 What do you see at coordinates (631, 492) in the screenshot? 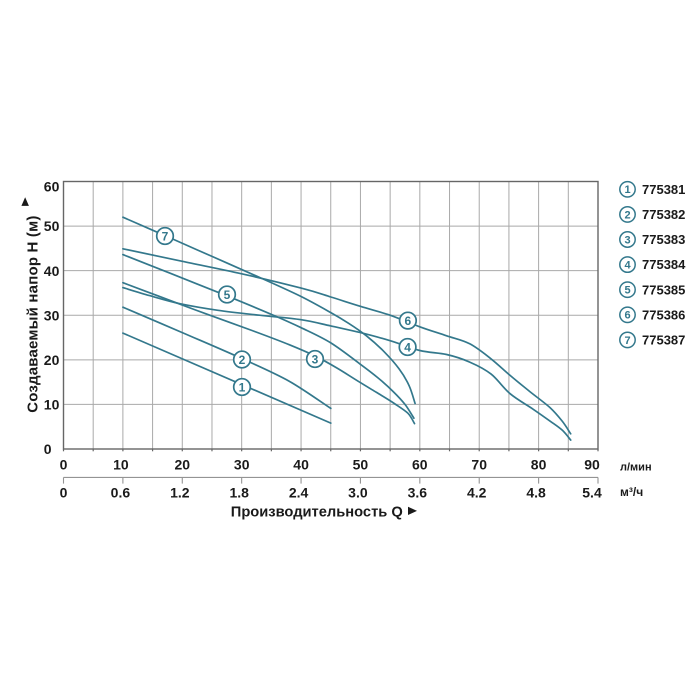
I see `svg-text: м³/ч` at bounding box center [631, 492].